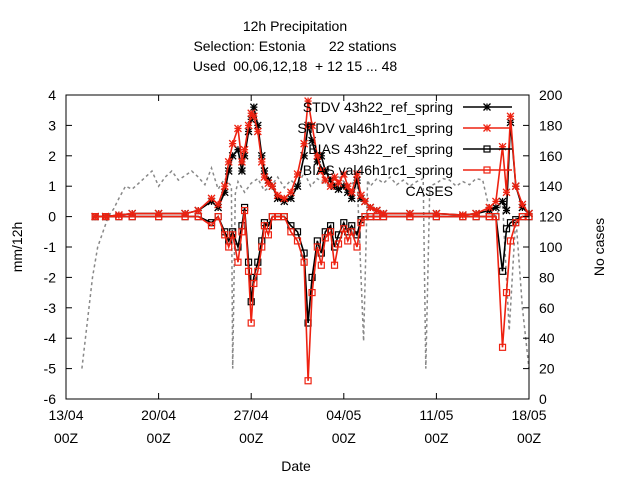  What do you see at coordinates (547, 338) in the screenshot?
I see `y-tick-label-right: 40` at bounding box center [547, 338].